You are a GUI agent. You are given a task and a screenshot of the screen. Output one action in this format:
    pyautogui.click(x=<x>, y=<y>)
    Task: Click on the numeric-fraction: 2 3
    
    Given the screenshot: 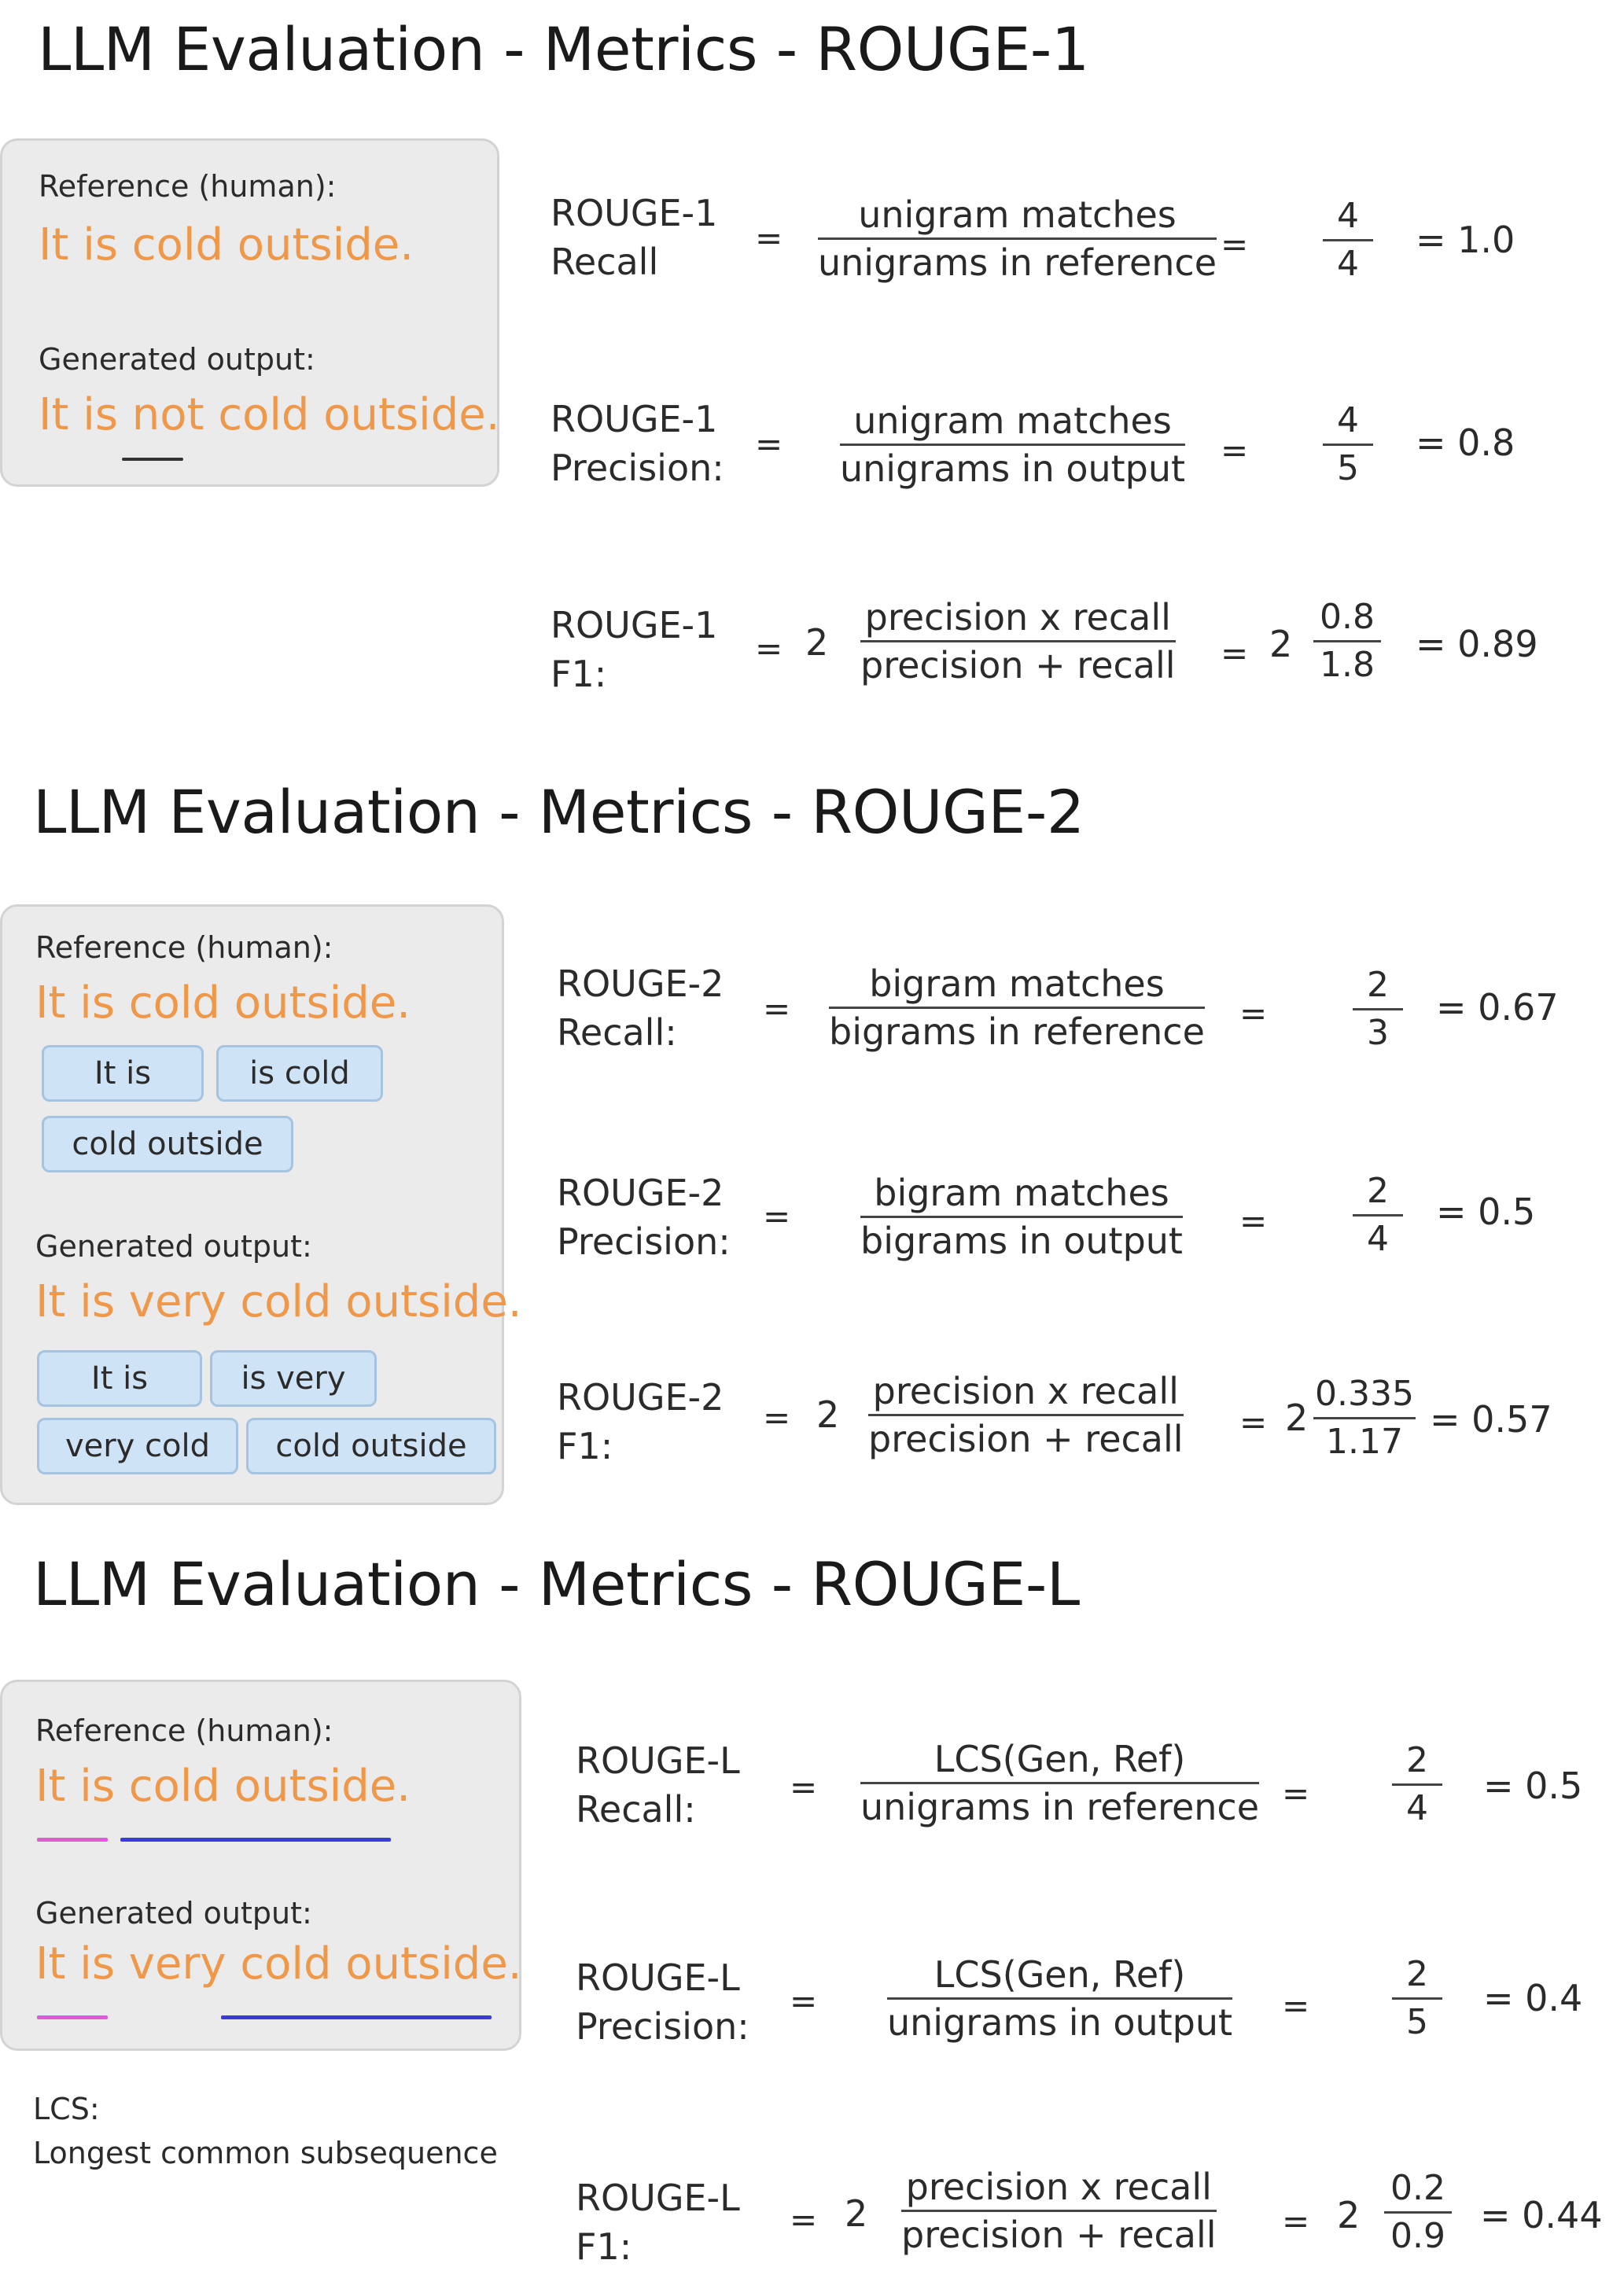 What is the action you would take?
    pyautogui.click(x=1378, y=1009)
    